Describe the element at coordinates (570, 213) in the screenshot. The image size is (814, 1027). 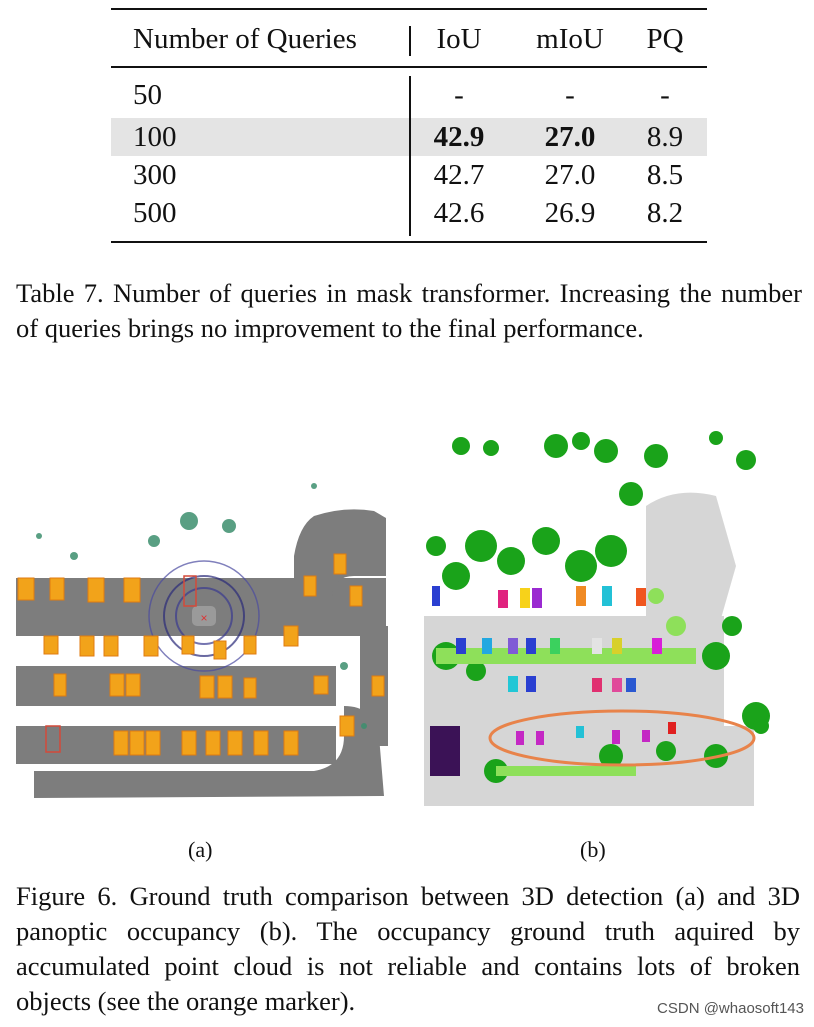
I see `row-500-miou: 26.9` at that location.